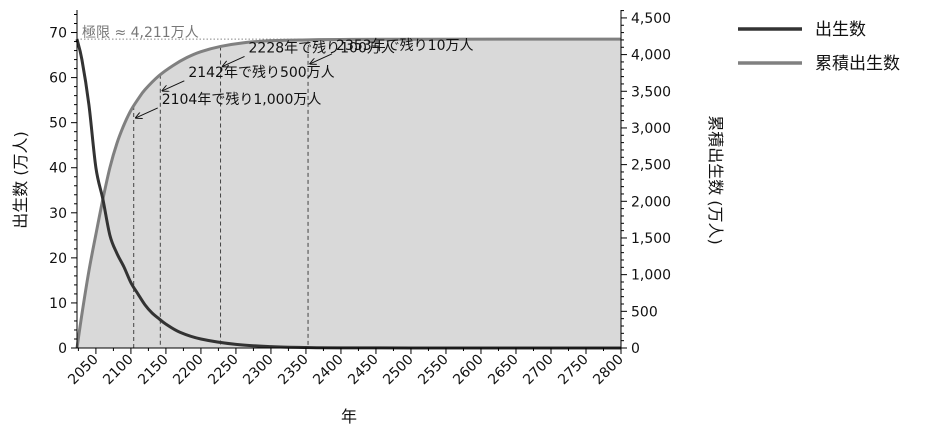  What do you see at coordinates (118, 370) in the screenshot?
I see `x-tick-label-2100: 2100` at bounding box center [118, 370].